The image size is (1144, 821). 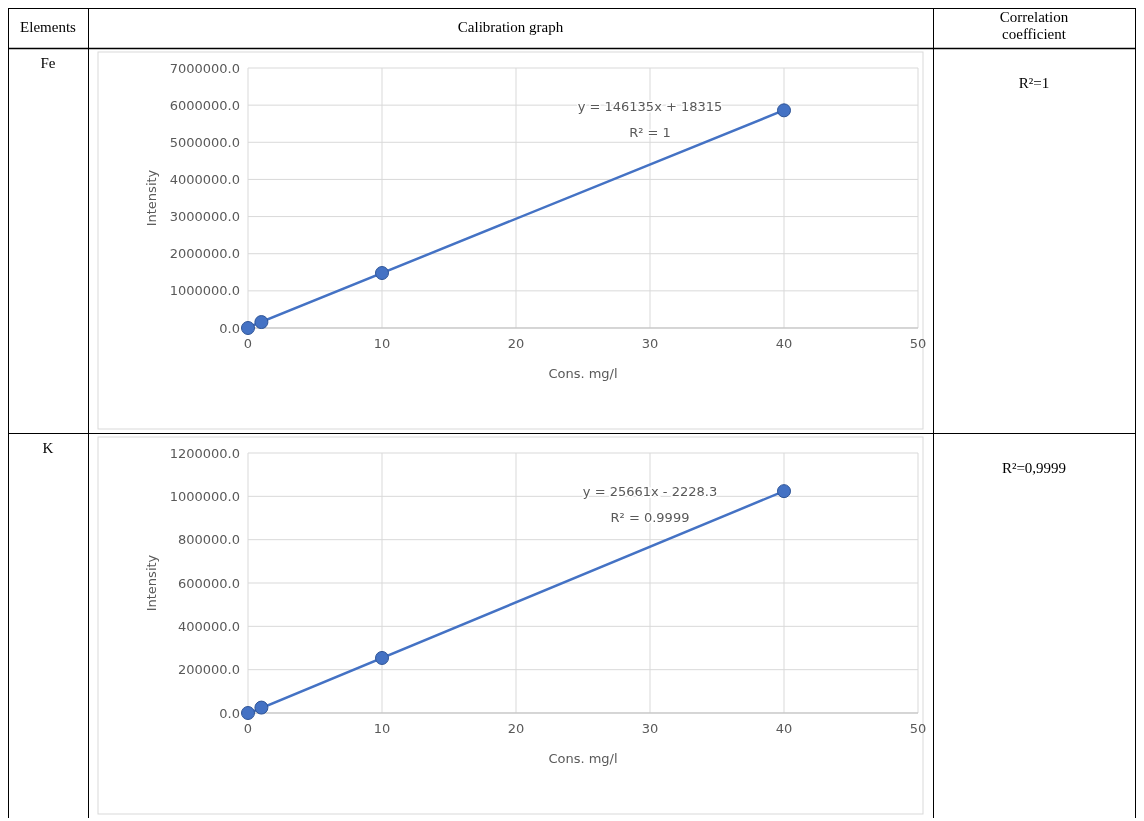 I want to click on y-tick-label: 800000.0, so click(x=208, y=540).